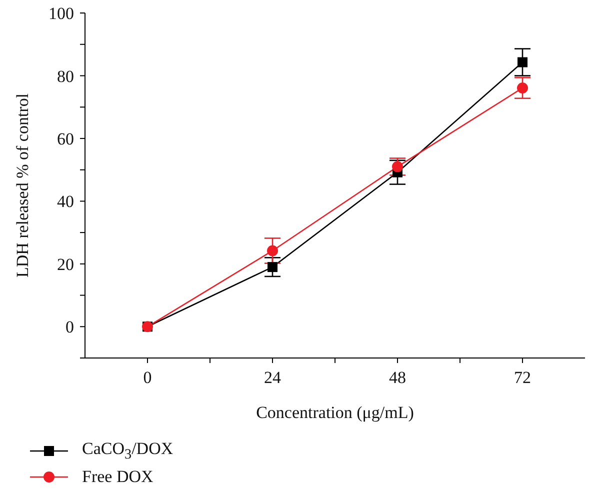 The width and height of the screenshot is (599, 493). Describe the element at coordinates (128, 451) in the screenshot. I see `legend-label: CaCO$_{3}$/DOX` at that location.